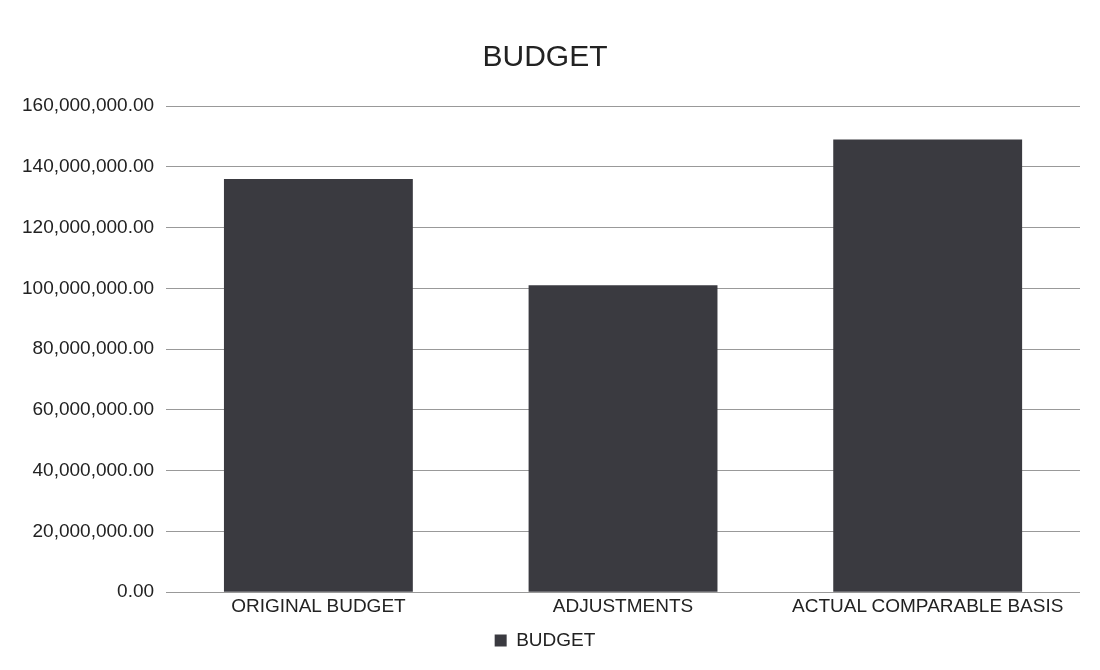 The width and height of the screenshot is (1100, 670). Describe the element at coordinates (93, 530) in the screenshot. I see `y-tick-label: 20,000,000.00` at that location.